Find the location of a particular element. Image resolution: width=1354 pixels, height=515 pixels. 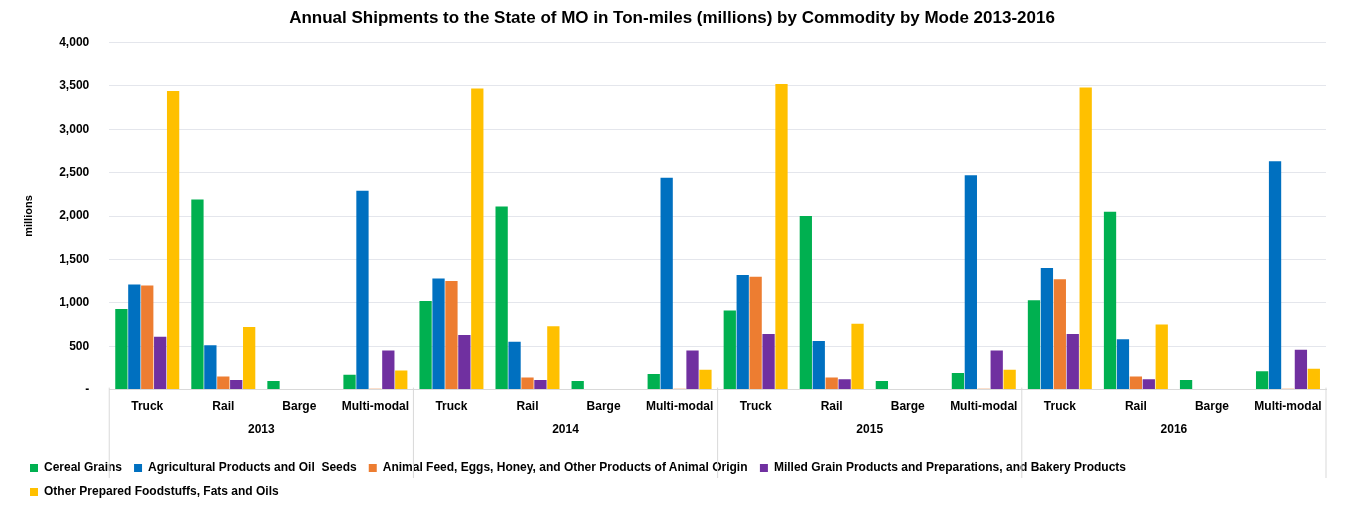

legend-label: Animal Feed, Eggs, Honey, and Other Products of Animal Origin is located at coordinates (565, 467).